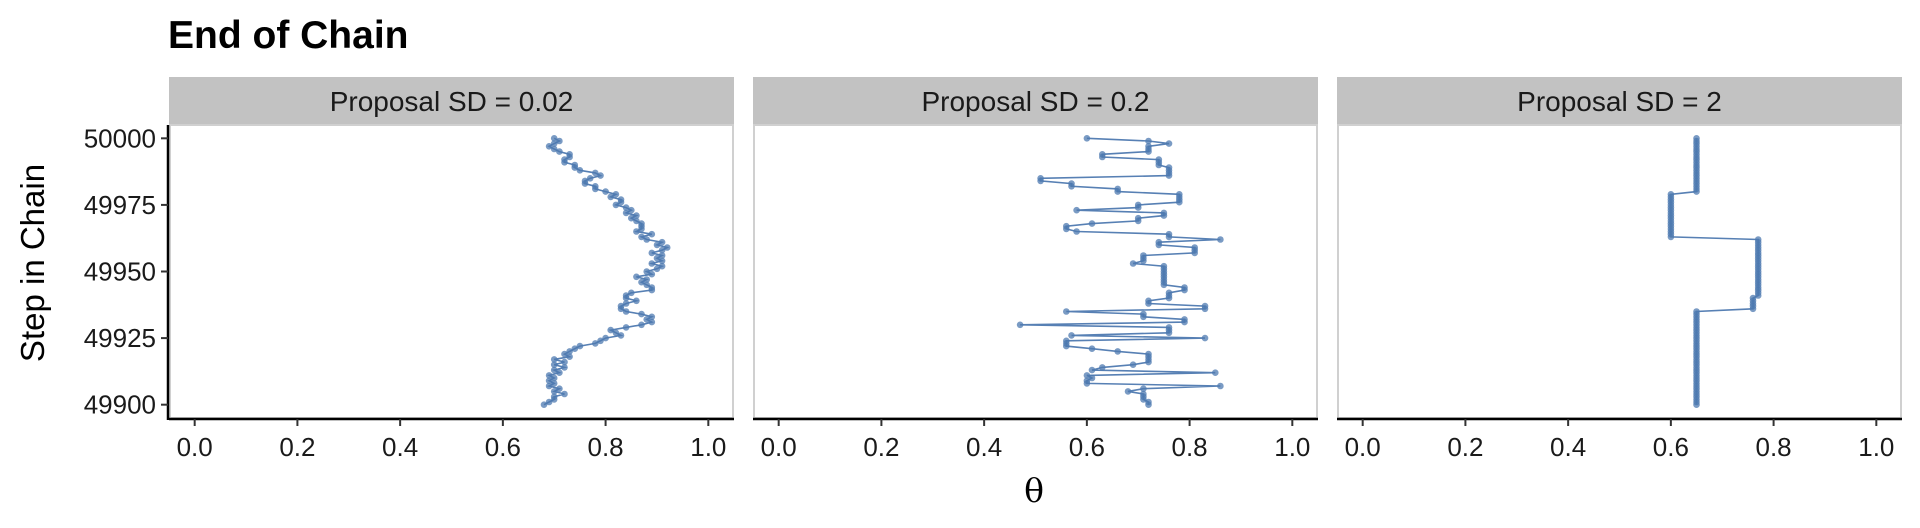 The image size is (1920, 528). I want to click on facet-strip-label: Proposal SD = 0.2, so click(1035, 101).